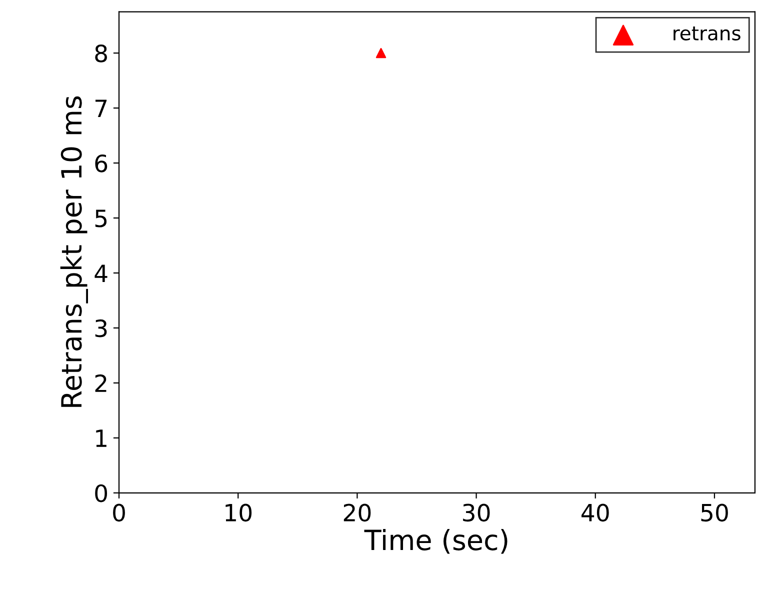 The height and width of the screenshot is (591, 758). What do you see at coordinates (714, 513) in the screenshot?
I see `x-tick-label: 50` at bounding box center [714, 513].